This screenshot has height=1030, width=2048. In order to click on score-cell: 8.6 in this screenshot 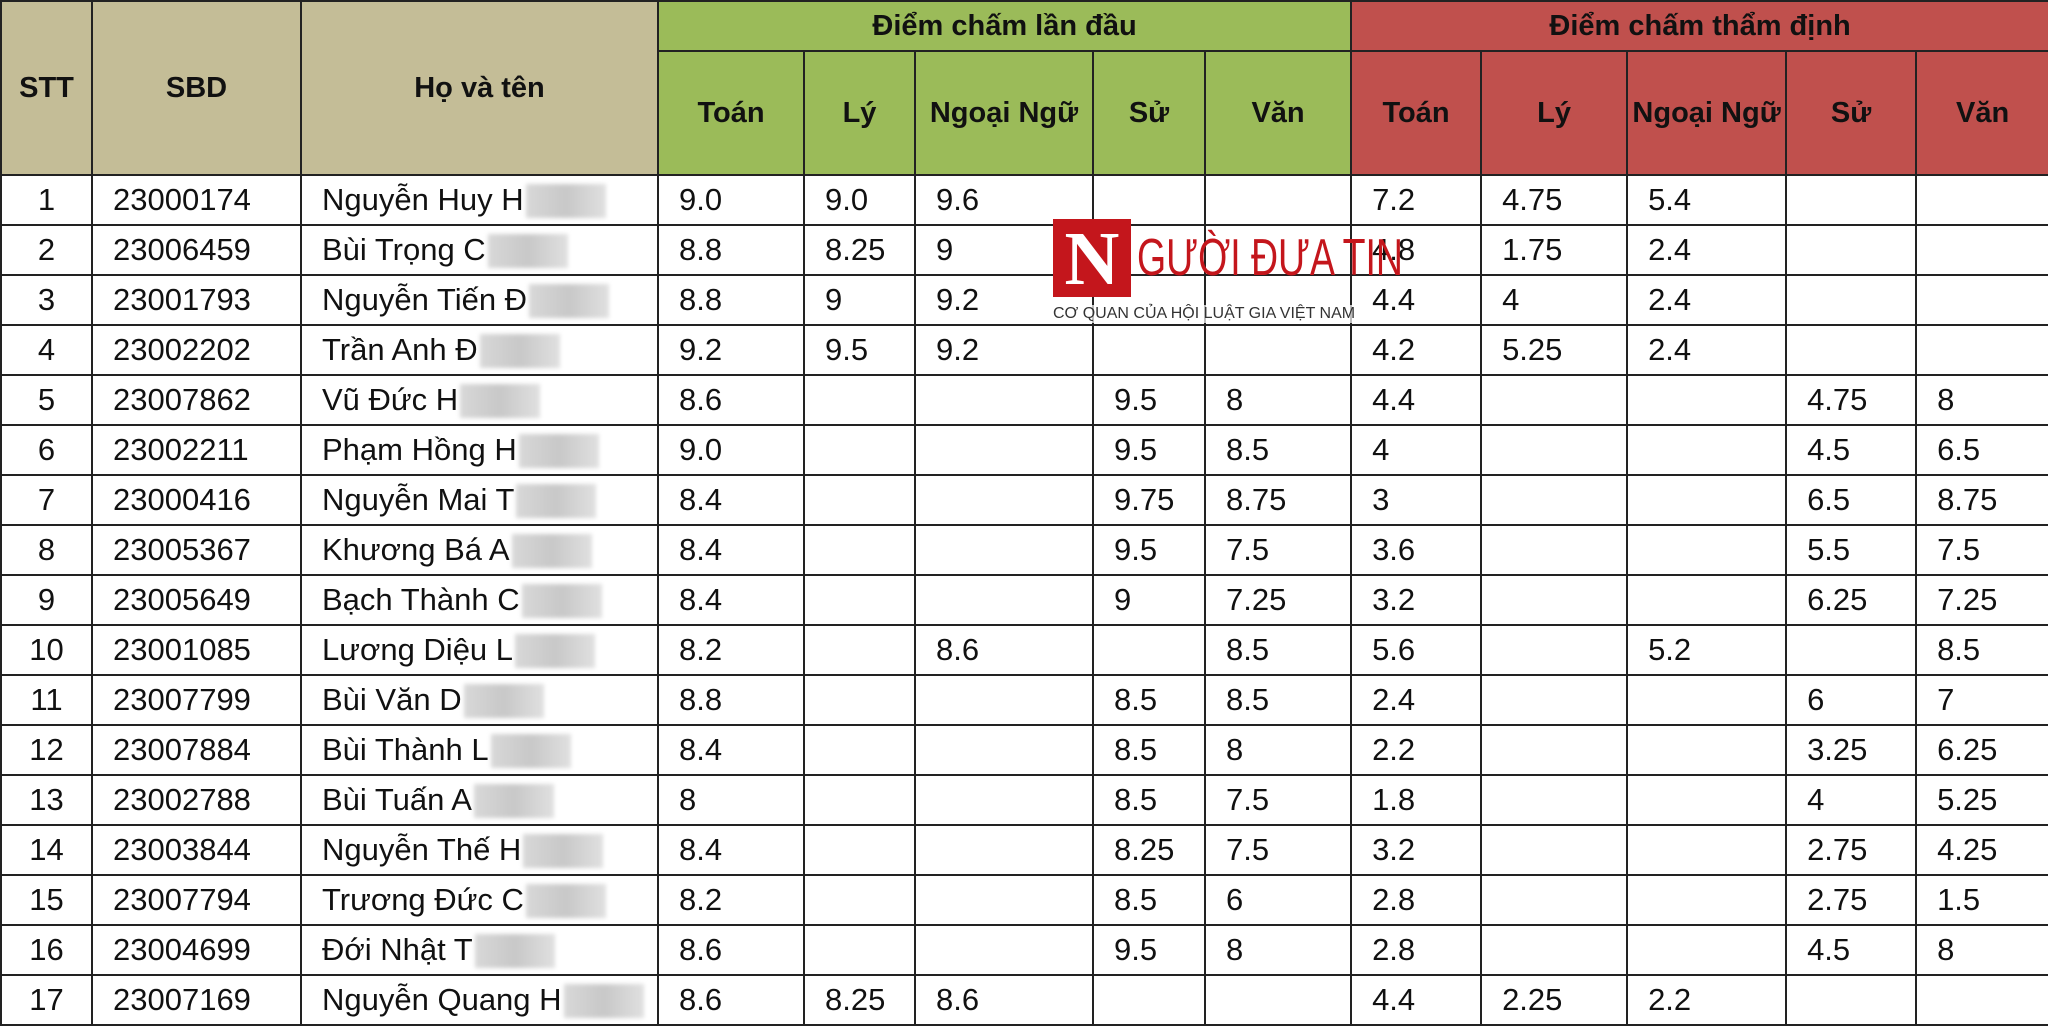, I will do `click(731, 950)`.